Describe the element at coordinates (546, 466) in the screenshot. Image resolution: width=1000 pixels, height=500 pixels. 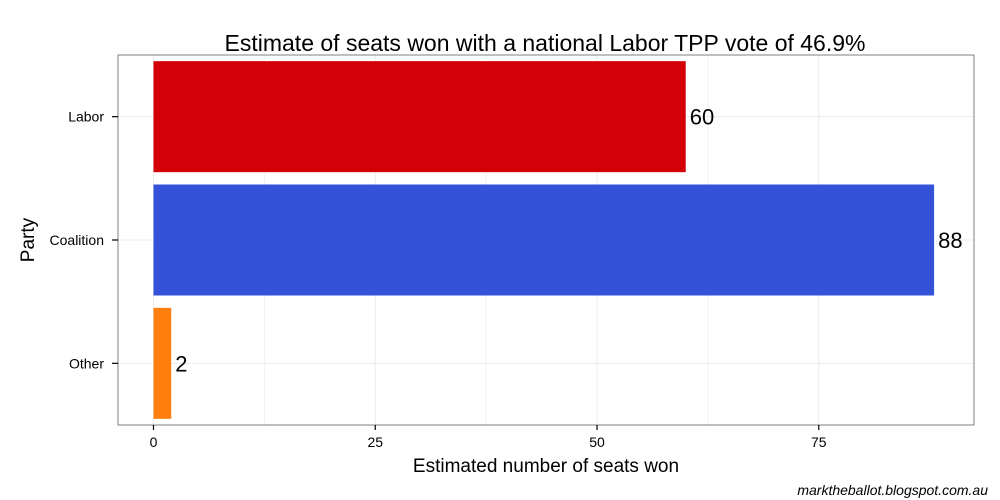
I see `x-axis-title: Estimated number of seats won` at that location.